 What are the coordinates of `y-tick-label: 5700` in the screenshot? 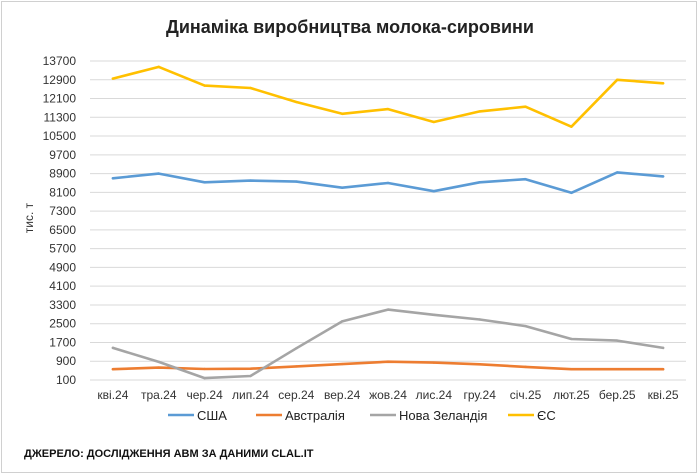 It's located at (62, 249).